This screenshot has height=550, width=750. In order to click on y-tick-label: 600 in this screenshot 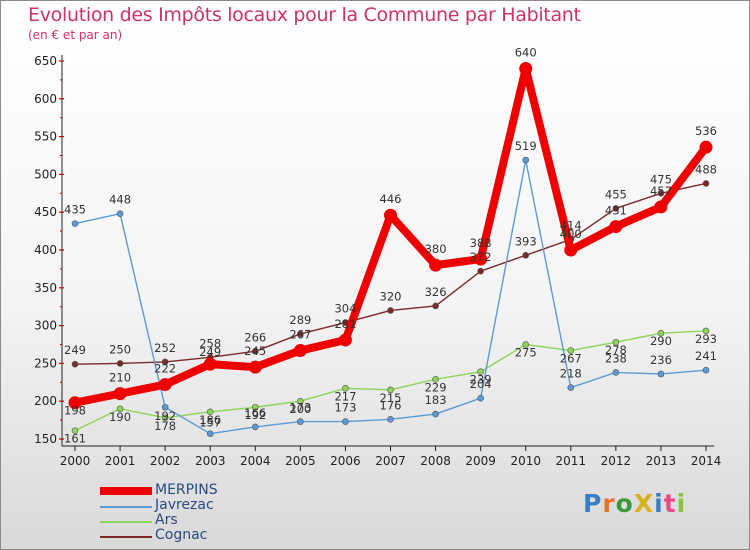, I will do `click(45, 99)`.